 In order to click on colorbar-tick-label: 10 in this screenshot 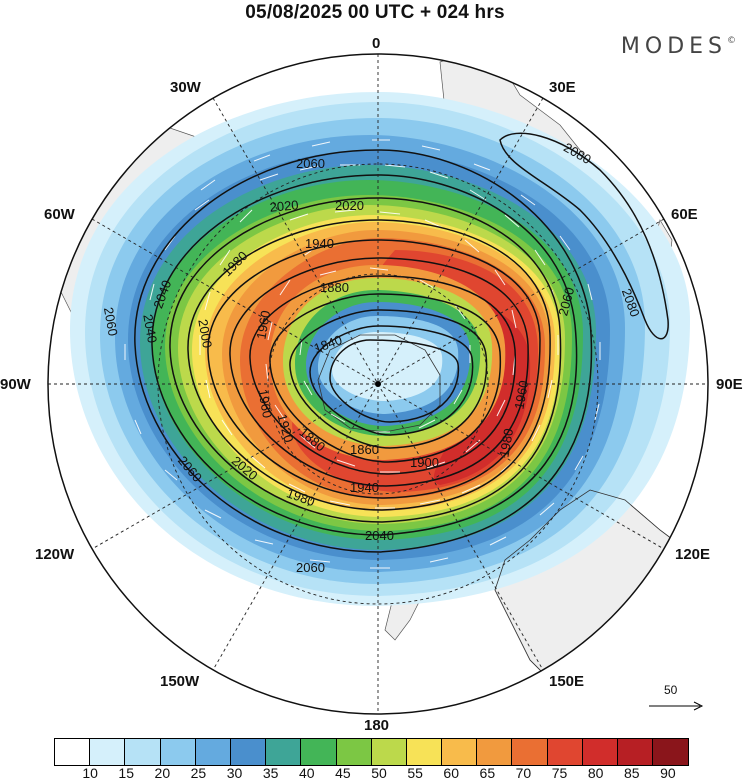, I will do `click(90, 773)`.